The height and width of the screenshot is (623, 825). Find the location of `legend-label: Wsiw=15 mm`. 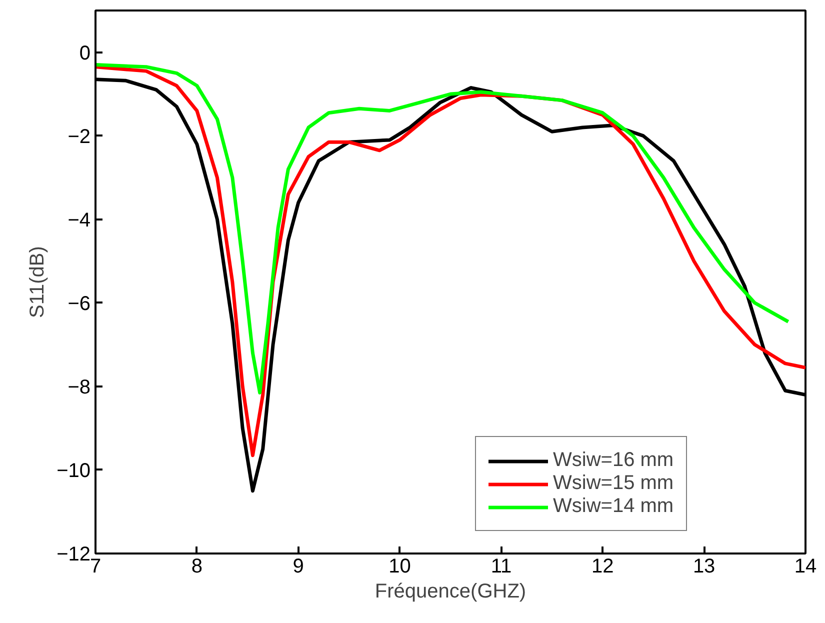

legend-label: Wsiw=15 mm is located at coordinates (613, 483).